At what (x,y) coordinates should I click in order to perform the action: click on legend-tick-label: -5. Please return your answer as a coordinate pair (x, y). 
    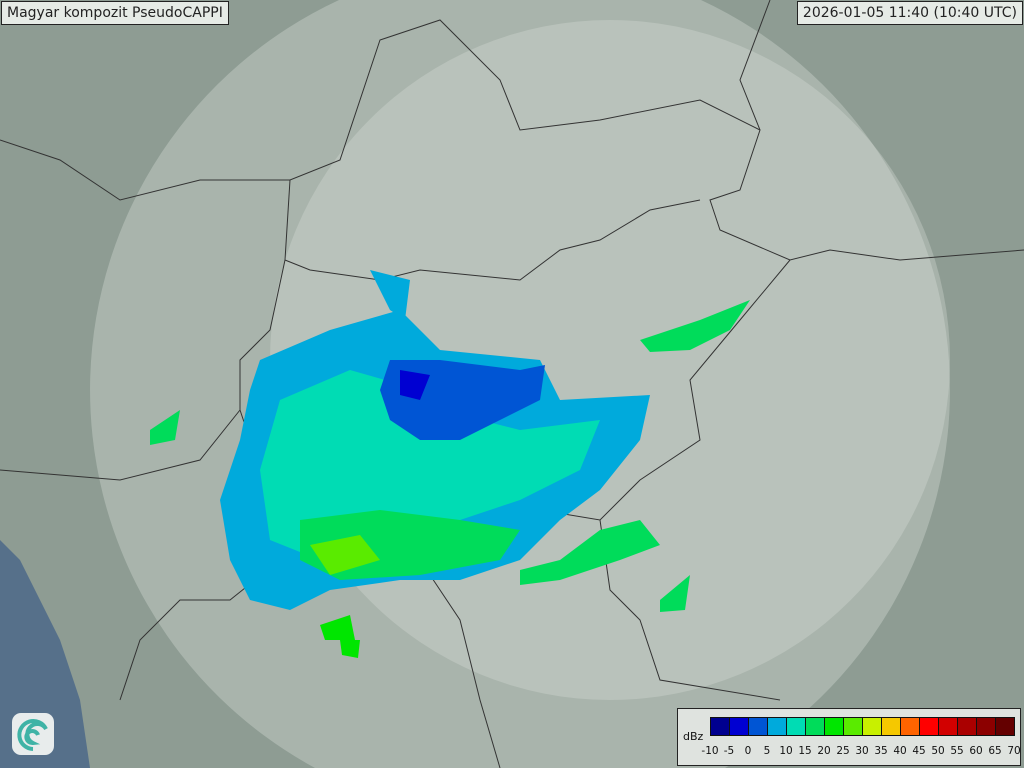
    Looking at the image, I should click on (729, 751).